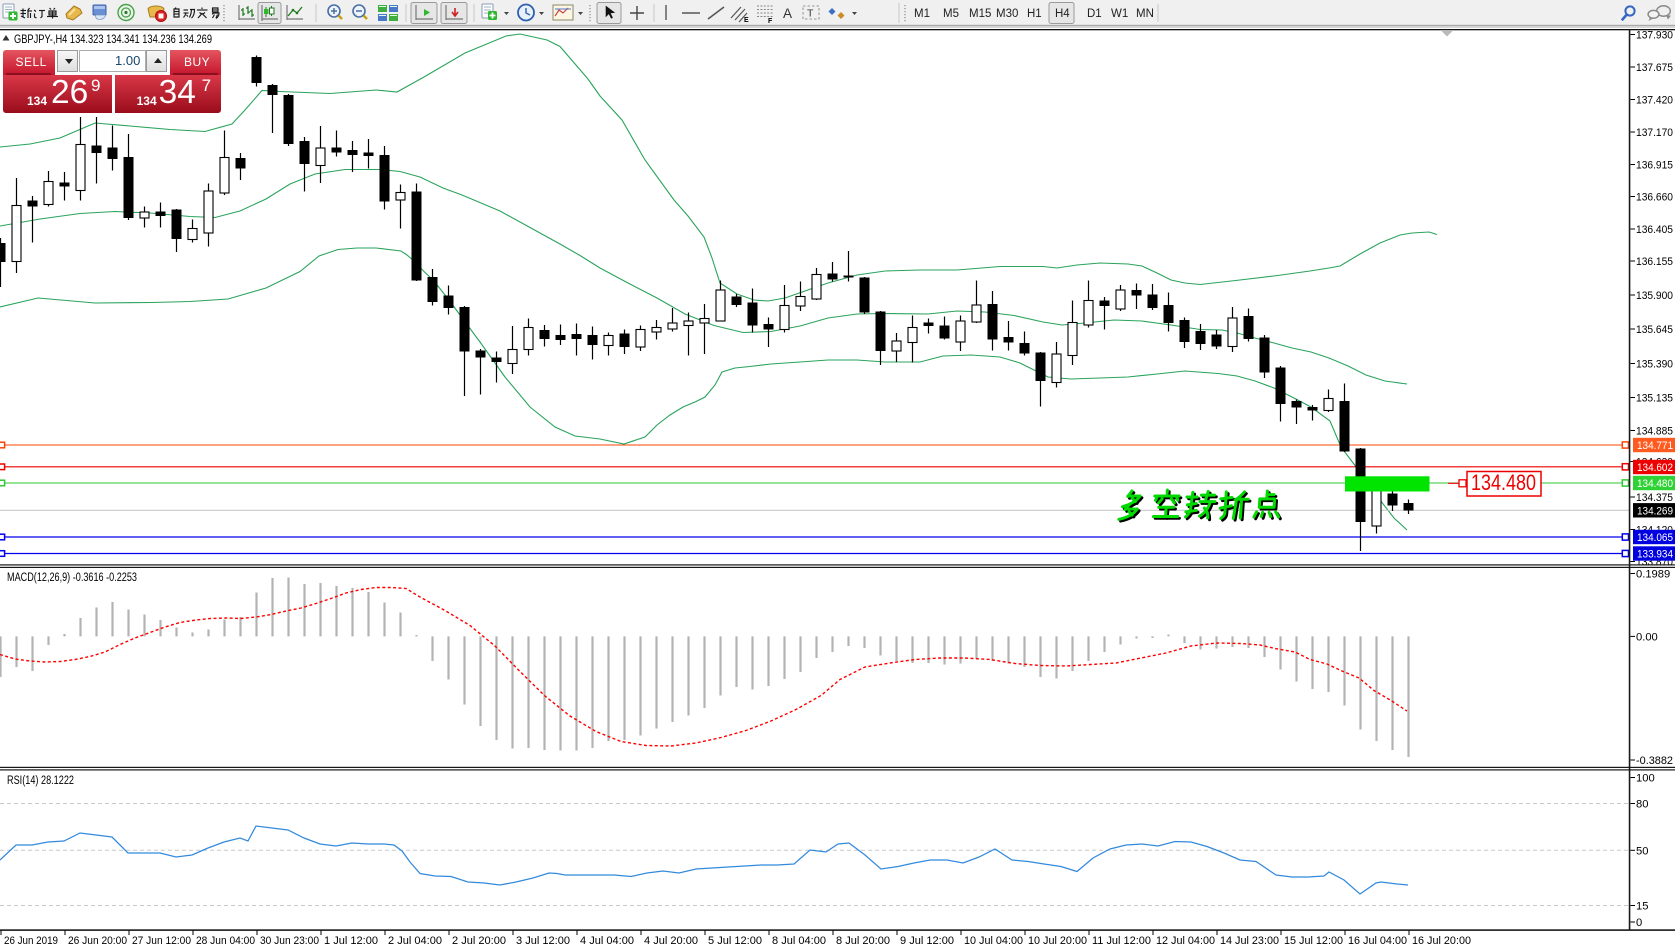 This screenshot has width=1675, height=947. What do you see at coordinates (1654, 296) in the screenshot?
I see `svg-text: 135.900` at bounding box center [1654, 296].